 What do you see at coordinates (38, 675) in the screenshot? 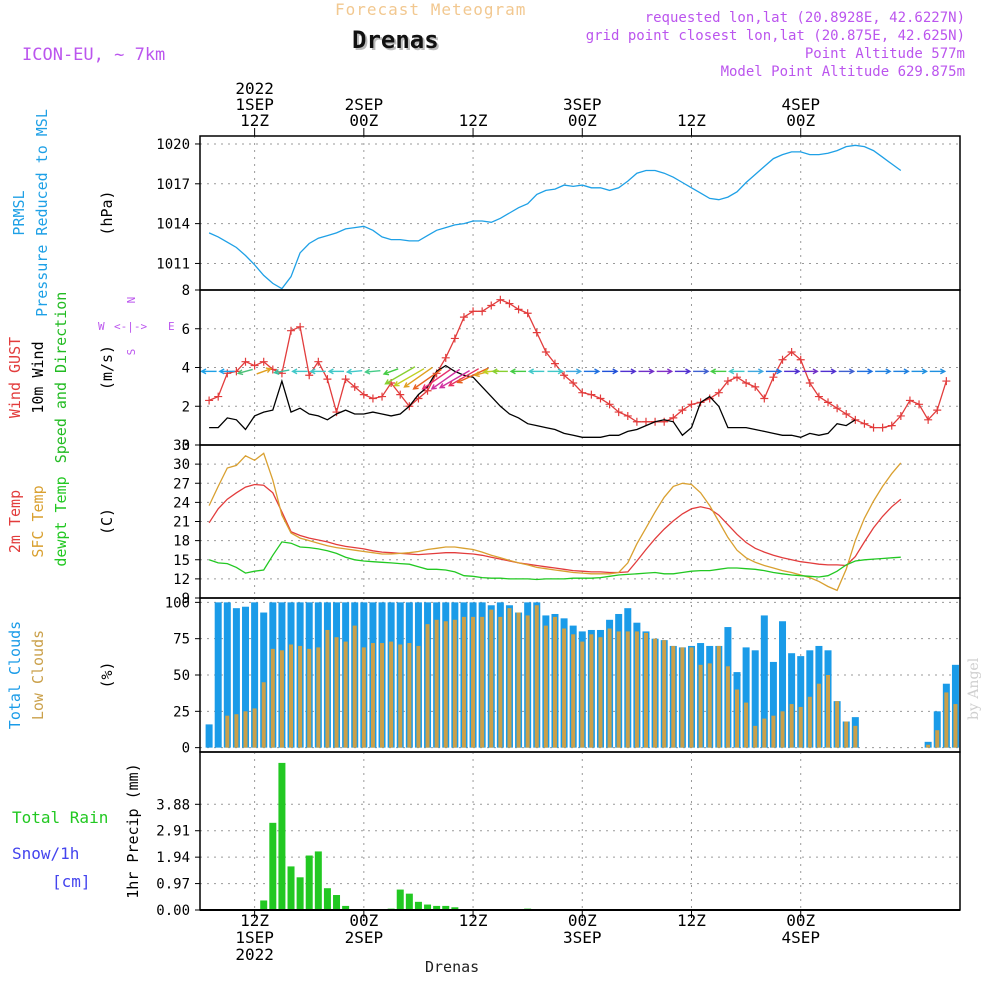
I see `side-label: Low Clouds` at bounding box center [38, 675].